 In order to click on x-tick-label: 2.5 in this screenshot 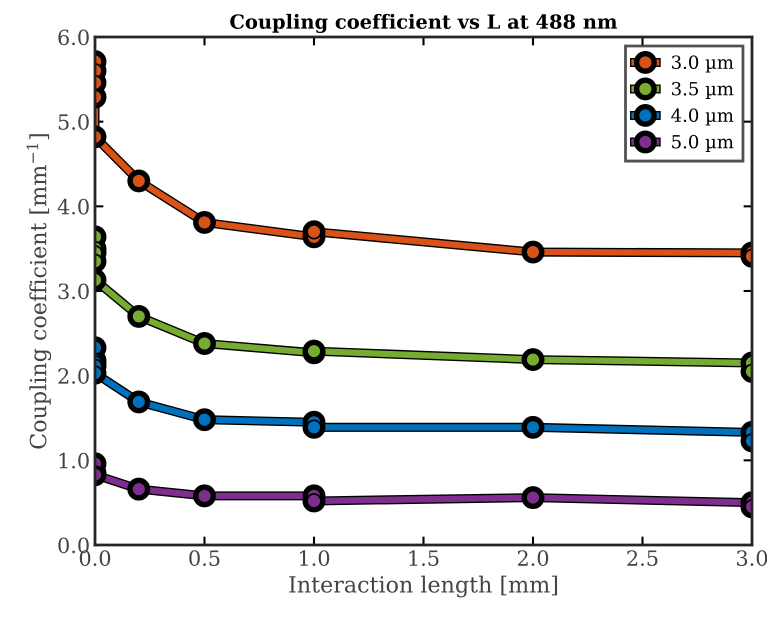, I will do `click(642, 558)`.